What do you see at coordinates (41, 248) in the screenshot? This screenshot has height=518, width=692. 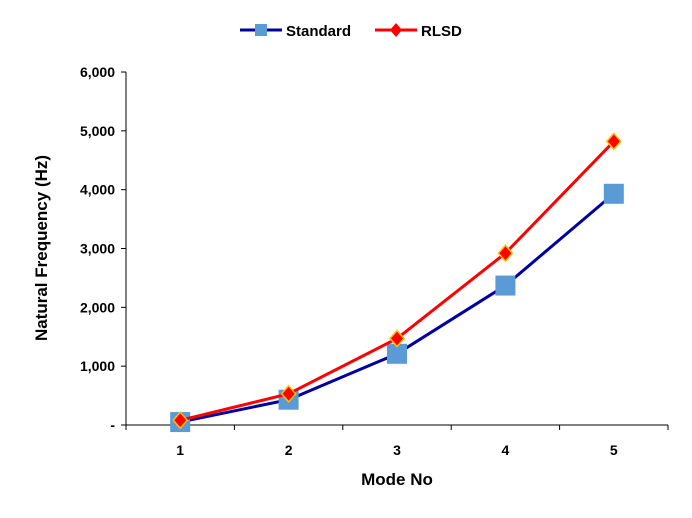 I see `y-axis-title: Natural Frequency (Hz)` at bounding box center [41, 248].